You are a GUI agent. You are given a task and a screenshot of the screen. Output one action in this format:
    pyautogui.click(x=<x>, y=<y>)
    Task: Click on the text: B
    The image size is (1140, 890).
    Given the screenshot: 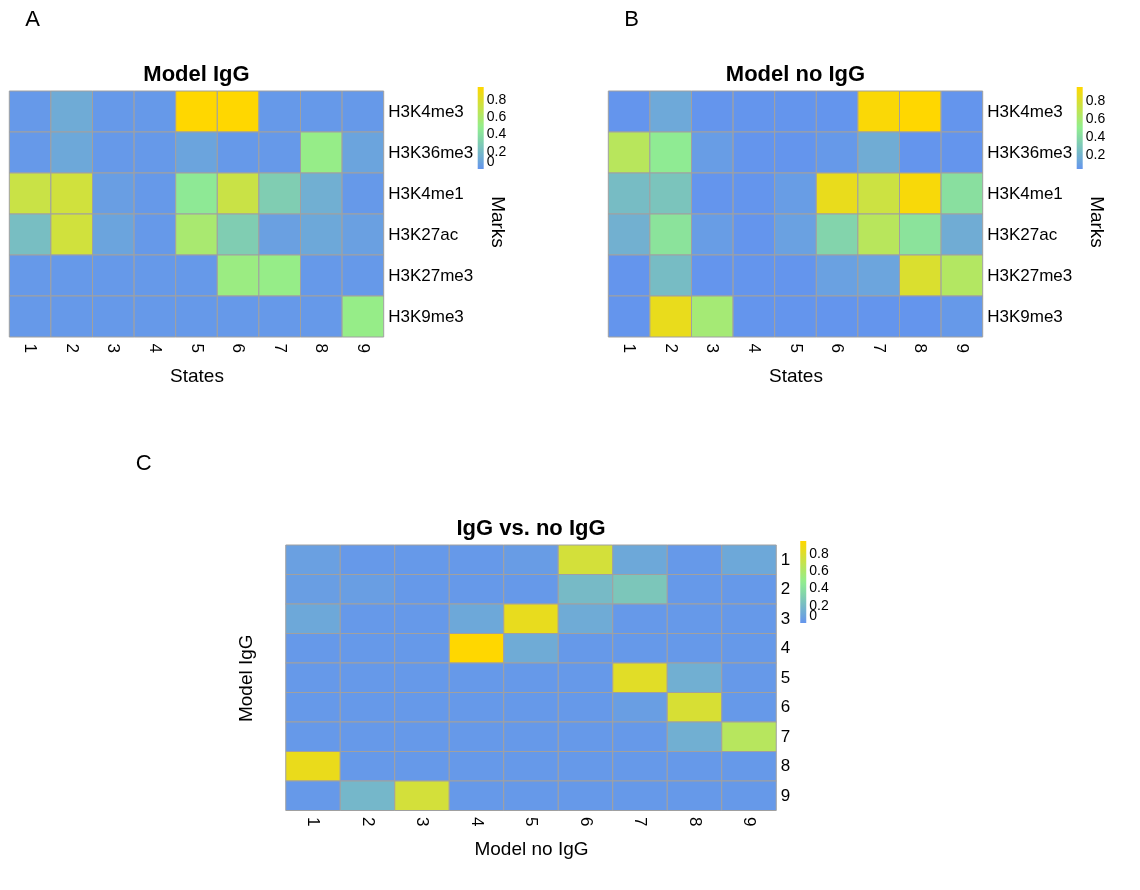 What is the action you would take?
    pyautogui.click(x=631, y=18)
    